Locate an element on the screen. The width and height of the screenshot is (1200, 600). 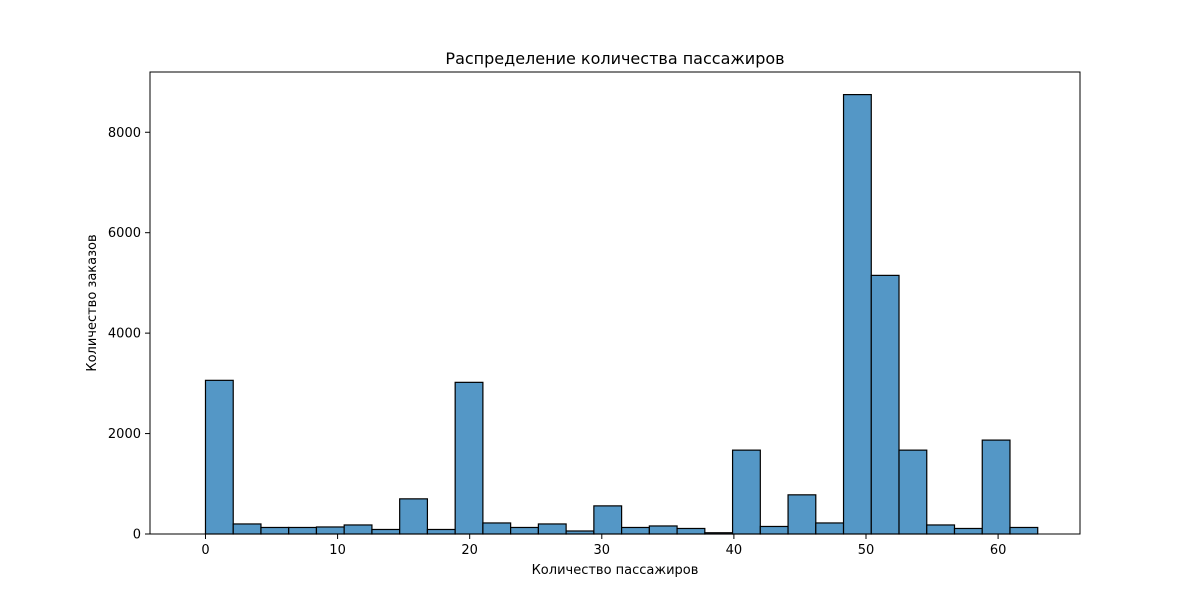
y-tick-label: 8000 is located at coordinates (124, 133).